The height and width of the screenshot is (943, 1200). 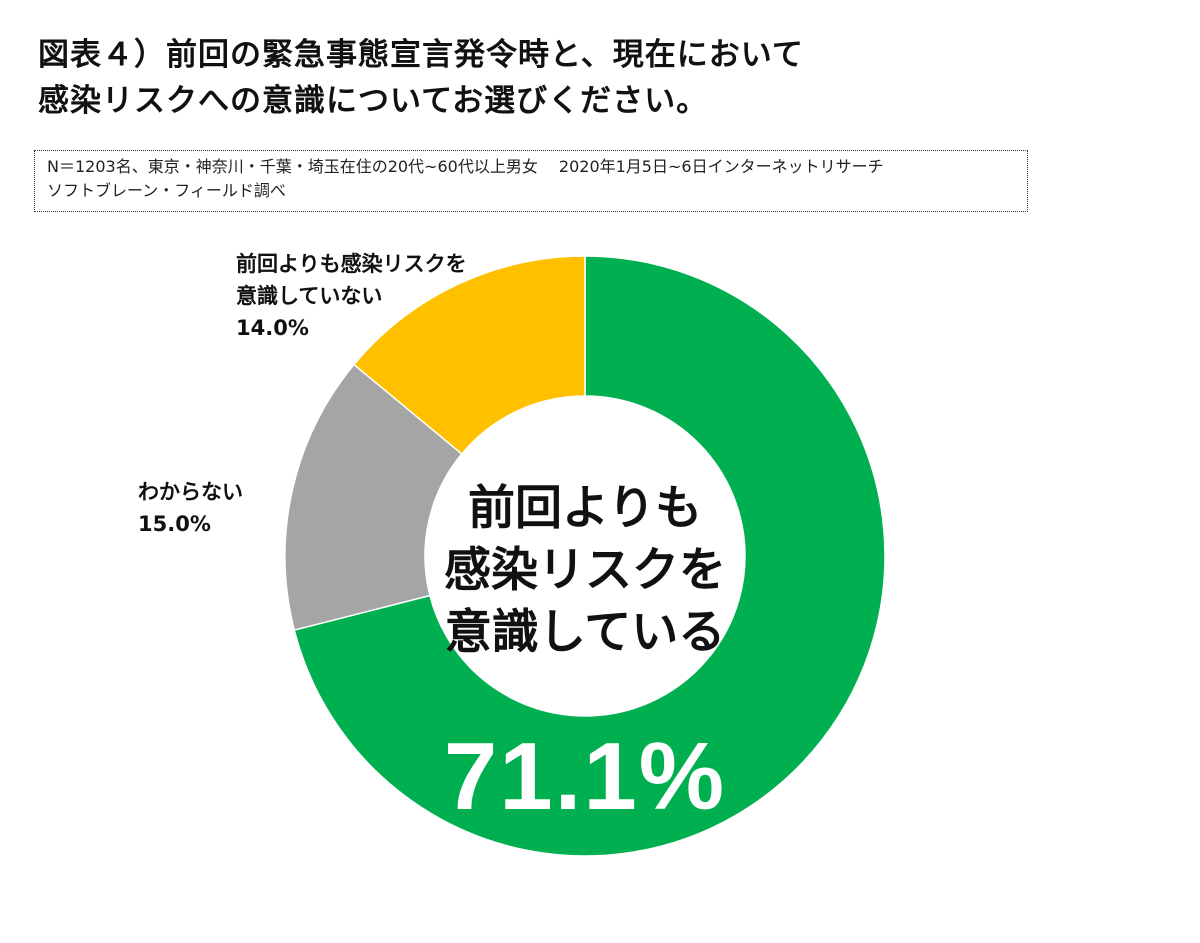 I want to click on slice-not-conscious, so click(x=469, y=355).